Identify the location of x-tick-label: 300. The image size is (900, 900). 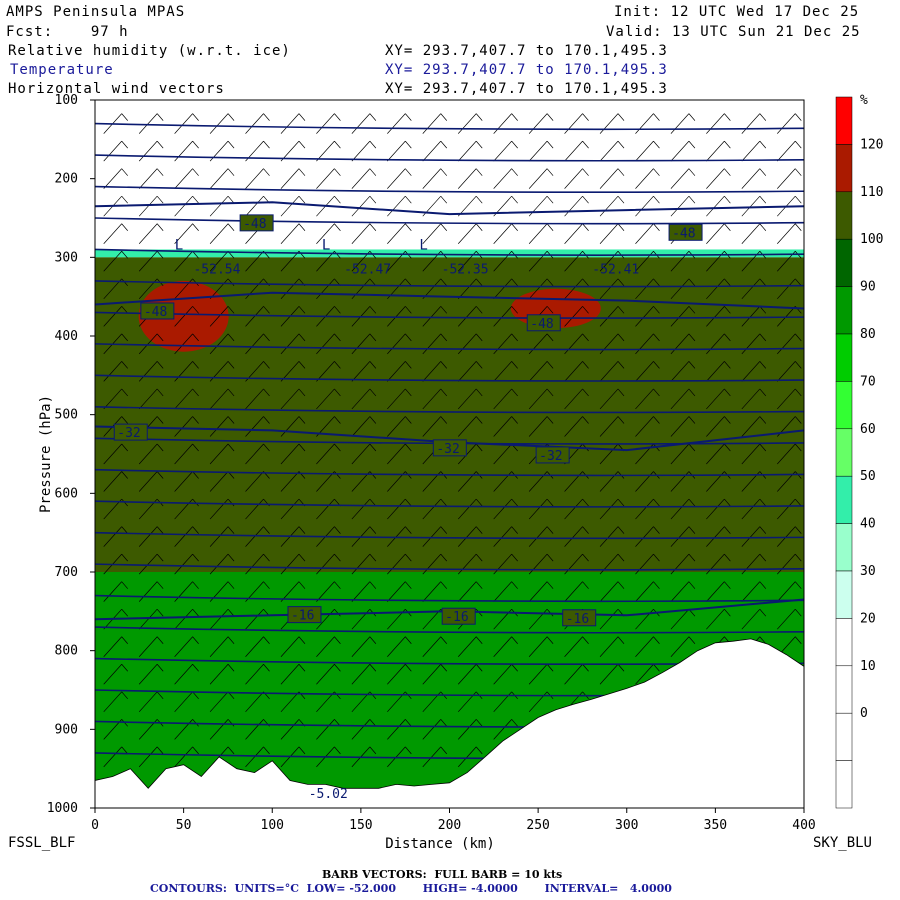
(626, 825).